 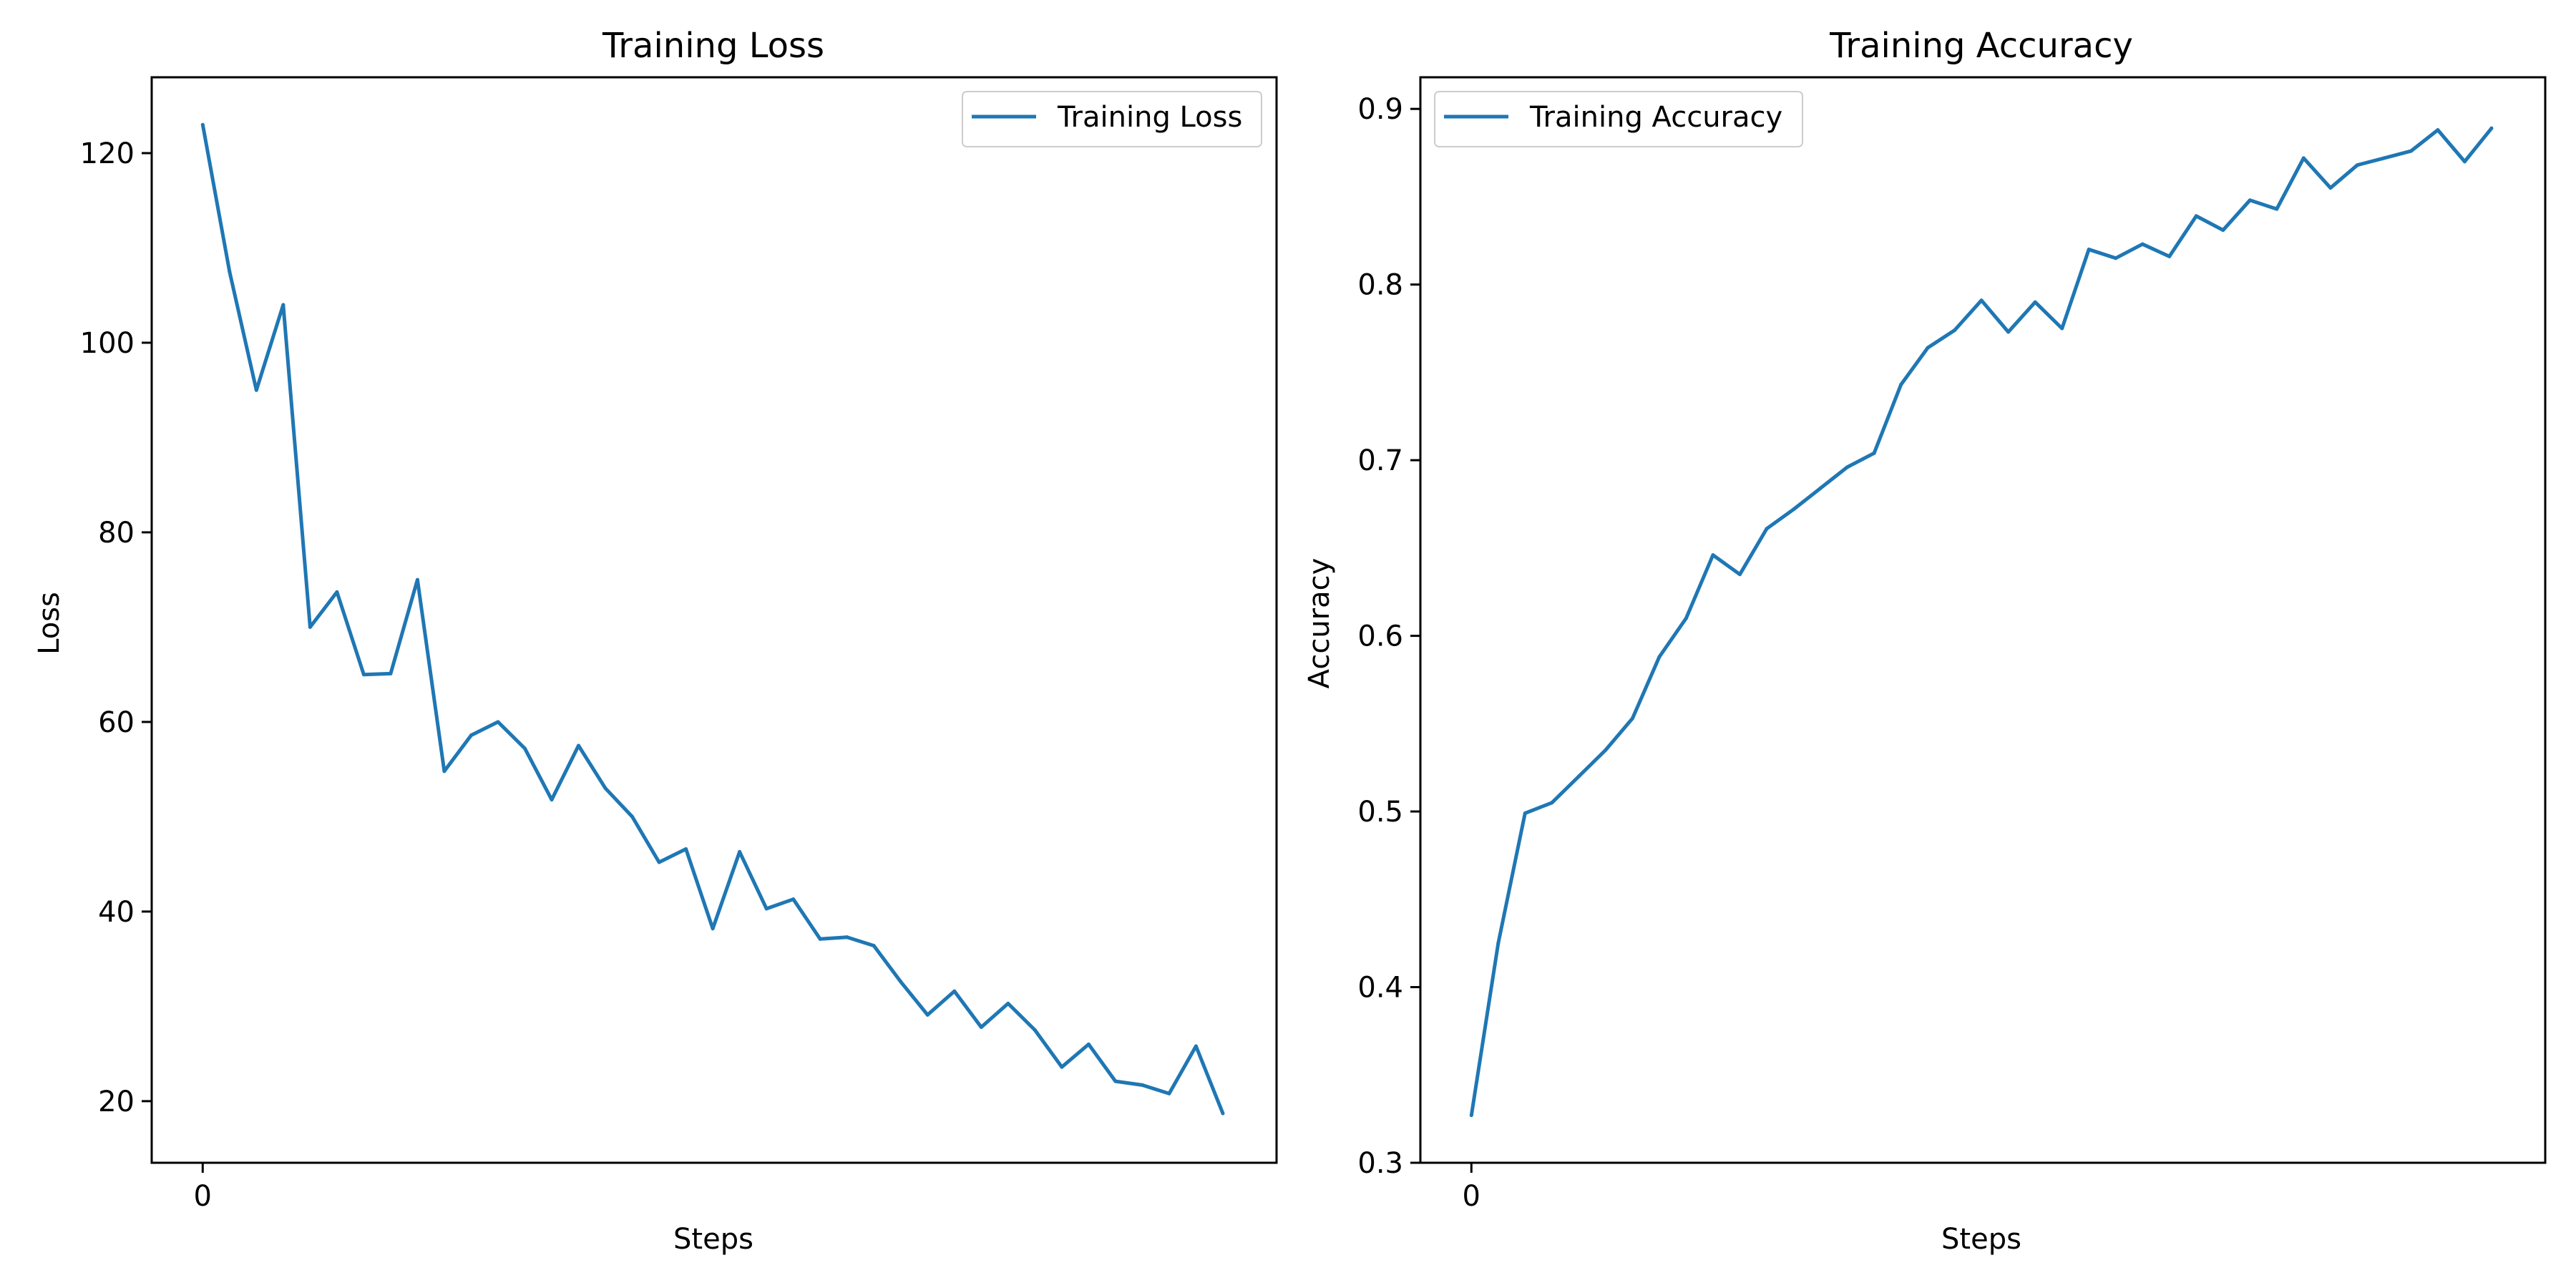 What do you see at coordinates (1418, 653) in the screenshot?
I see `accuracy-ticks: 0.3 0.4 0.5 0.6 0.7 0.8 0.9 0` at bounding box center [1418, 653].